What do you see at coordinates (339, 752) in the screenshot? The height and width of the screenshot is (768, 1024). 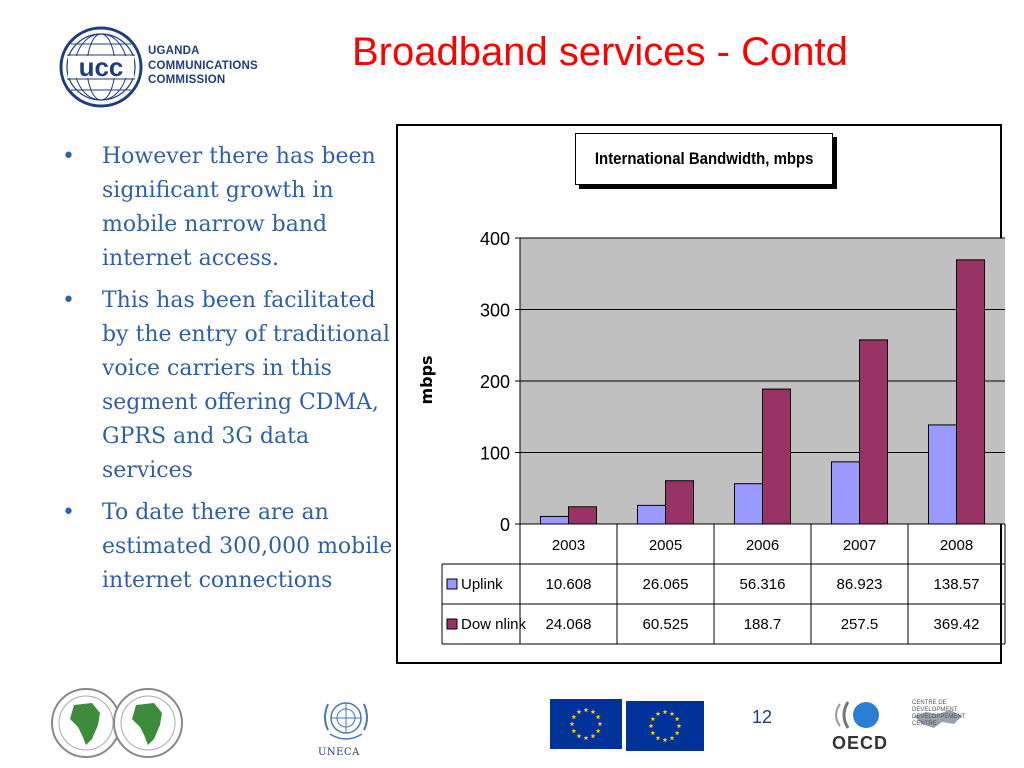 I see `uneca-label: UNECA` at bounding box center [339, 752].